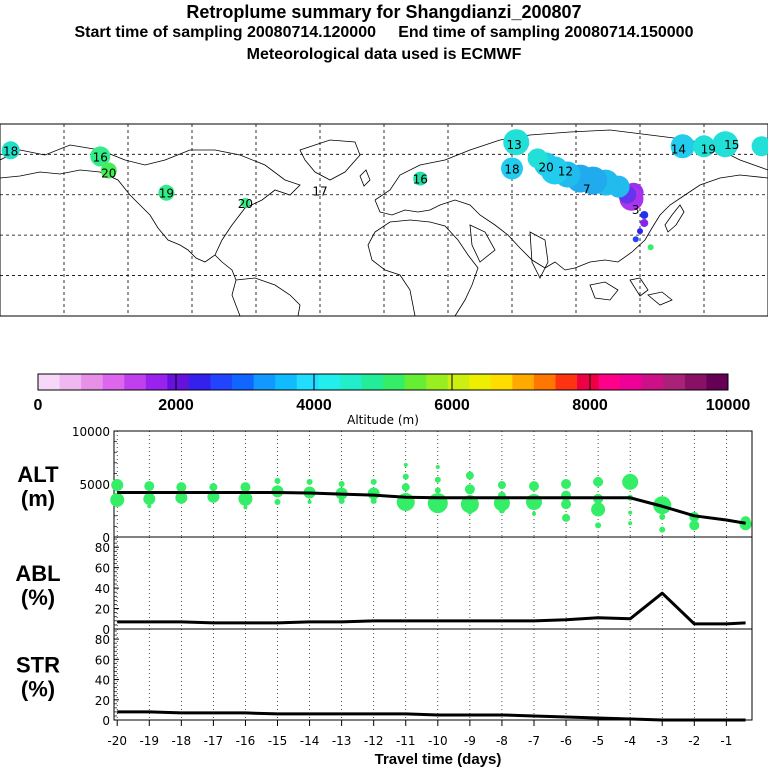 The width and height of the screenshot is (768, 768). I want to click on x-tick-label: -5, so click(598, 741).